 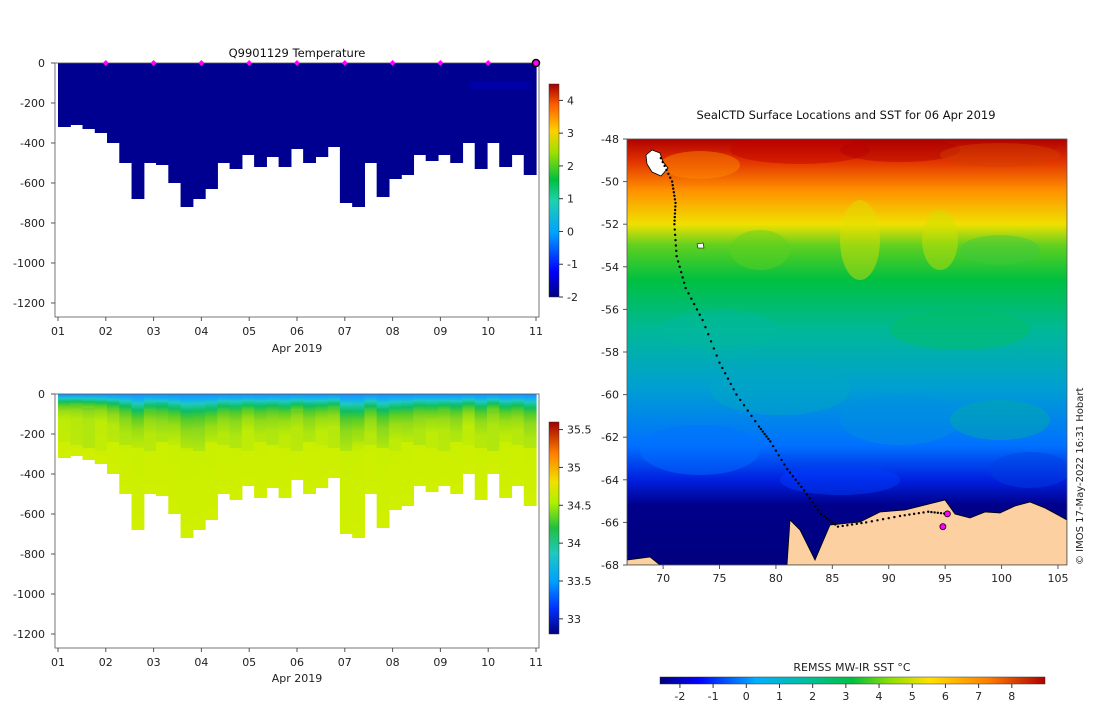 What do you see at coordinates (610, 139) in the screenshot?
I see `map-y-tick-label: -48` at bounding box center [610, 139].